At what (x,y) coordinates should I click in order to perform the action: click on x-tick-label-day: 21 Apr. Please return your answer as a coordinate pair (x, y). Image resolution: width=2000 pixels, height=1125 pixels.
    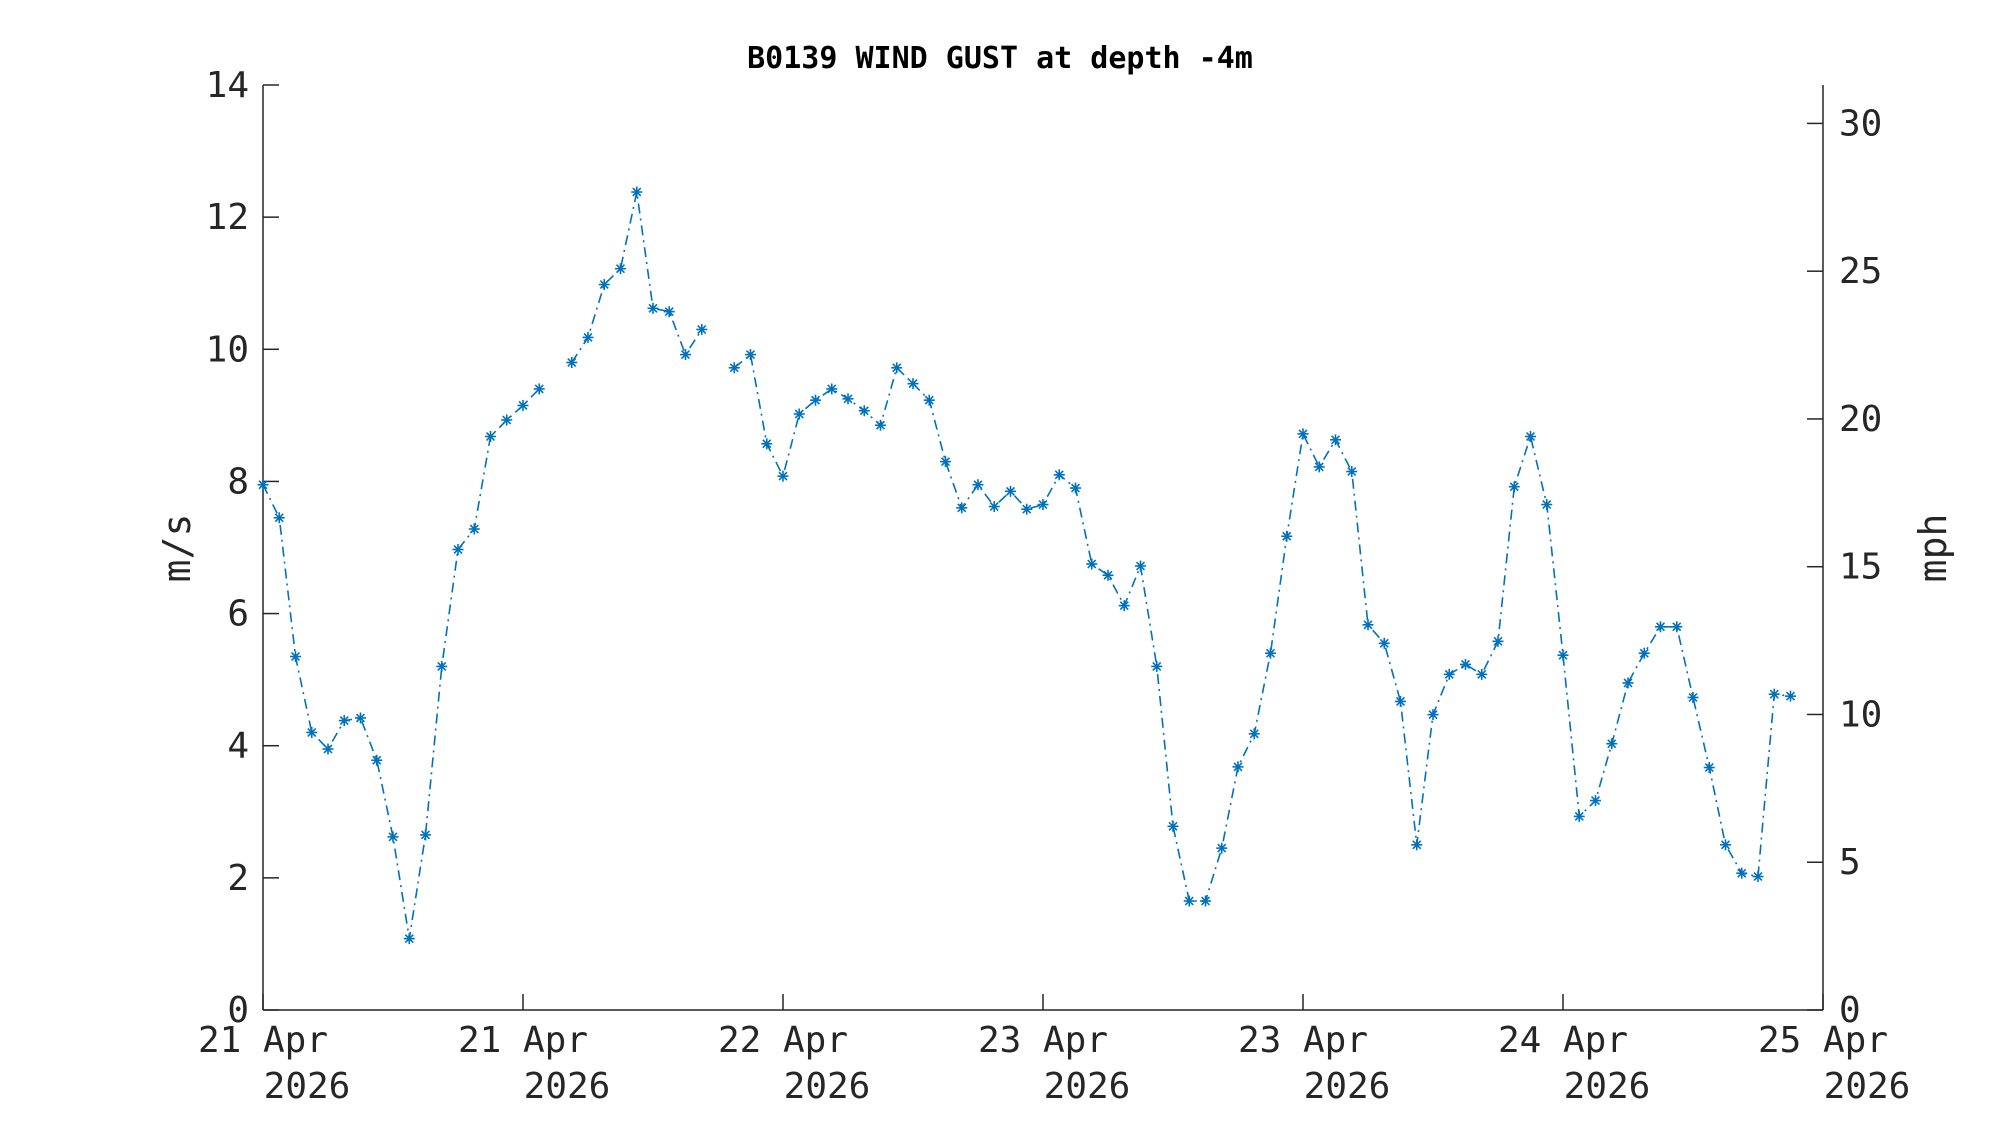
    Looking at the image, I should click on (263, 1040).